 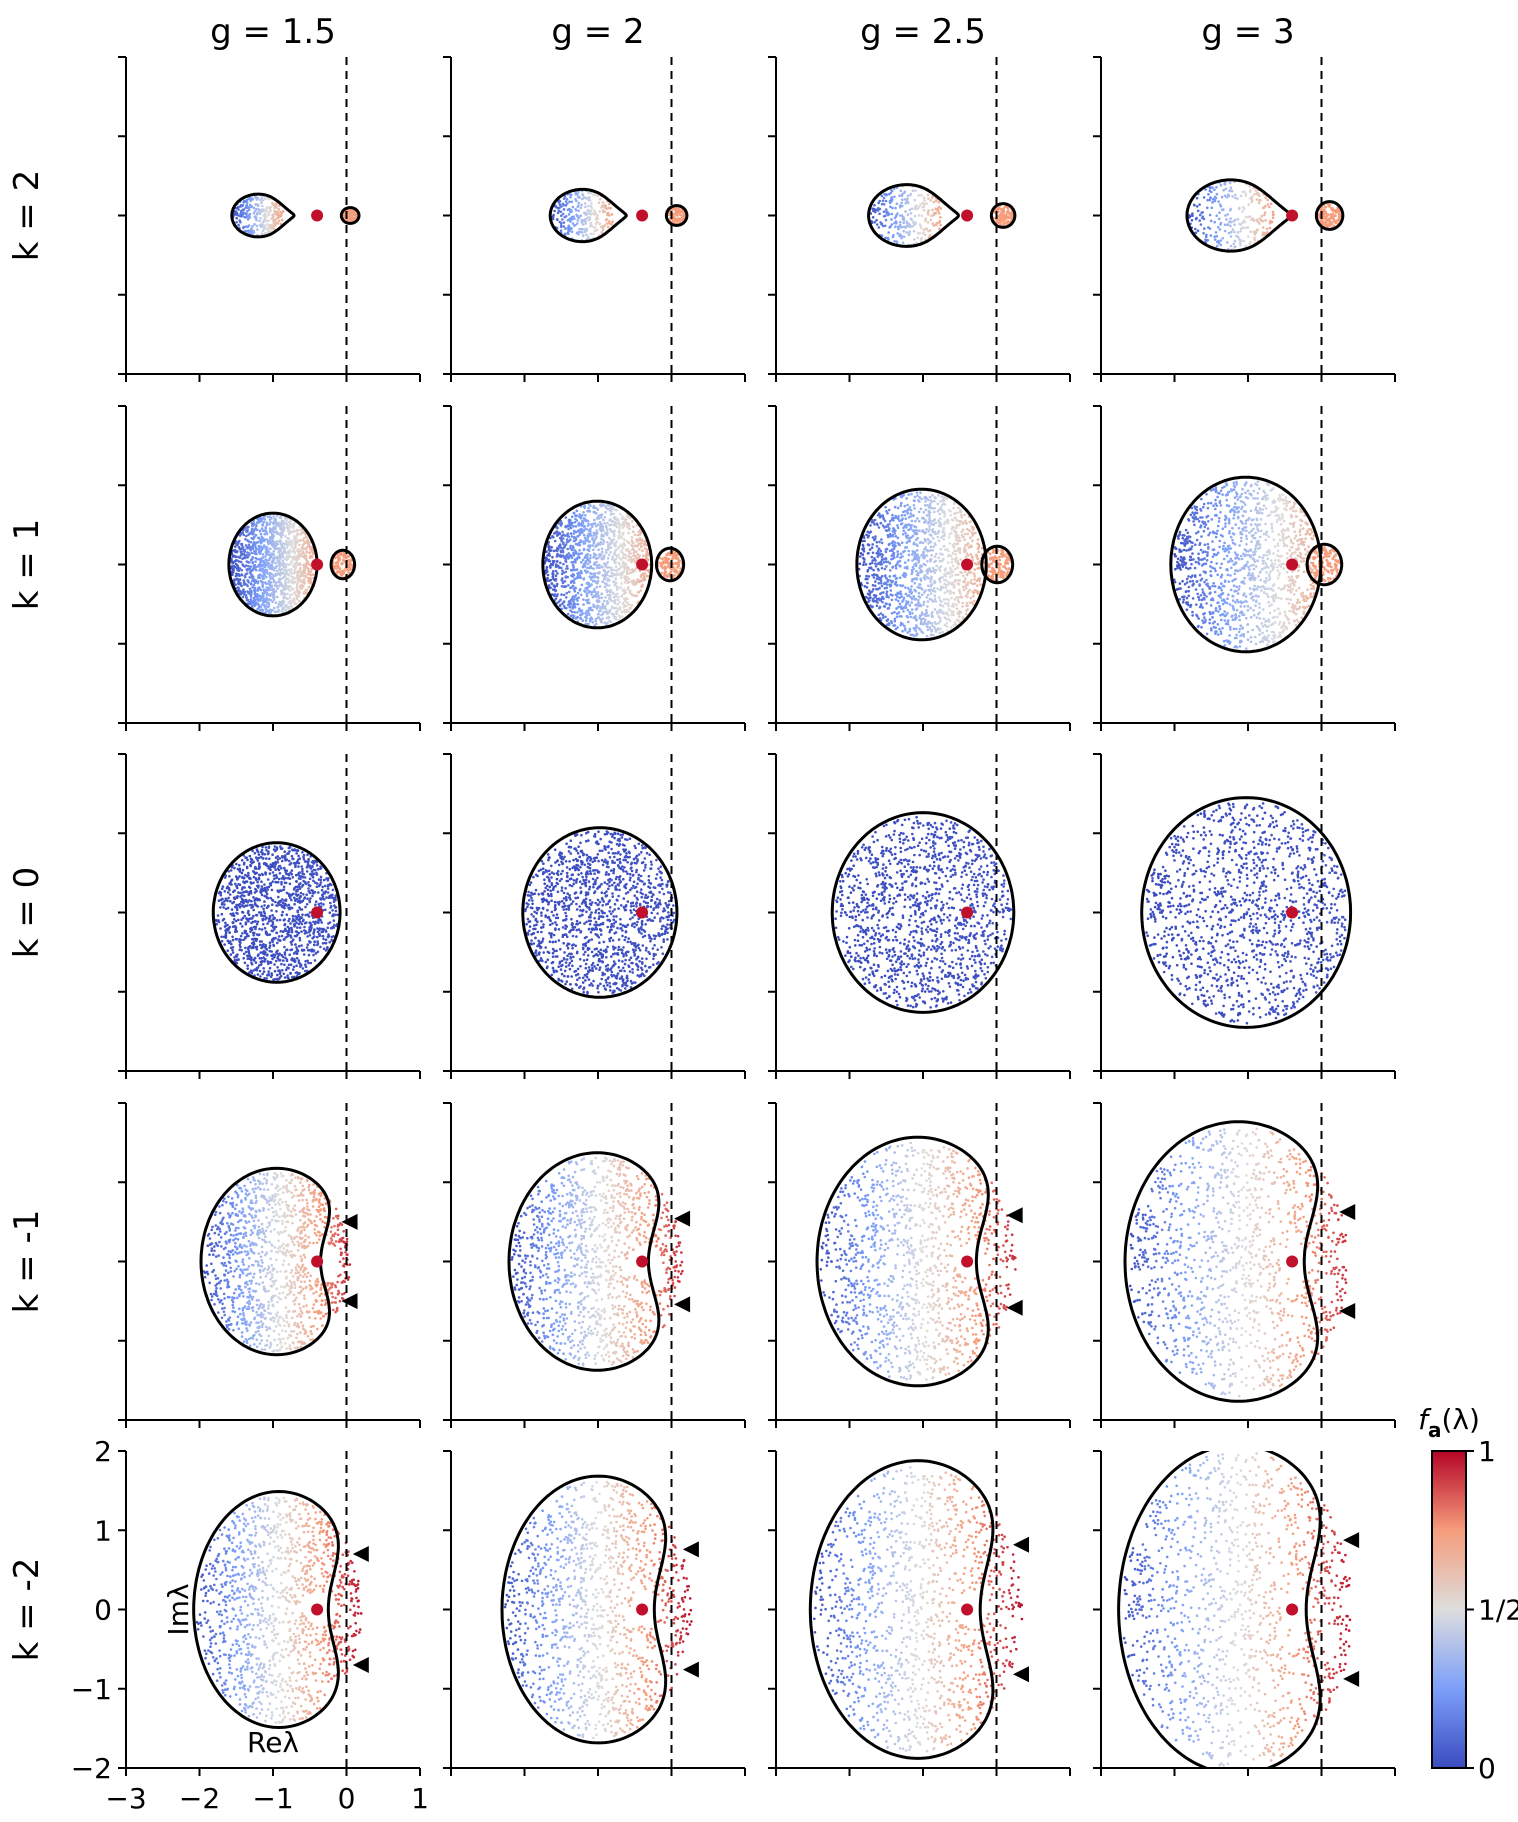 What do you see at coordinates (942, 215) in the screenshot?
I see `eigenvalue-points` at bounding box center [942, 215].